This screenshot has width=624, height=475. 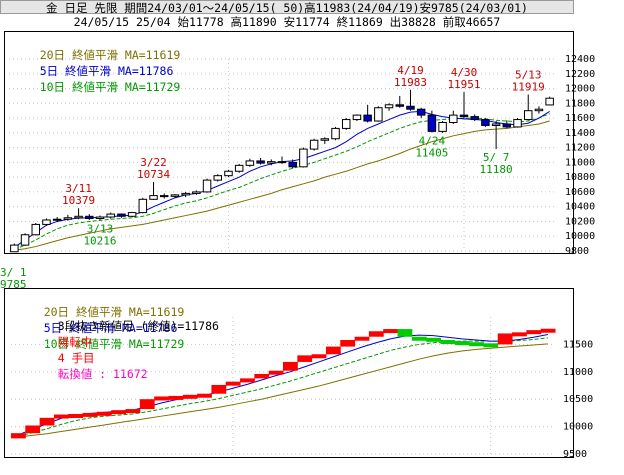 I want to click on y-tick-label: 10400, so click(x=580, y=207).